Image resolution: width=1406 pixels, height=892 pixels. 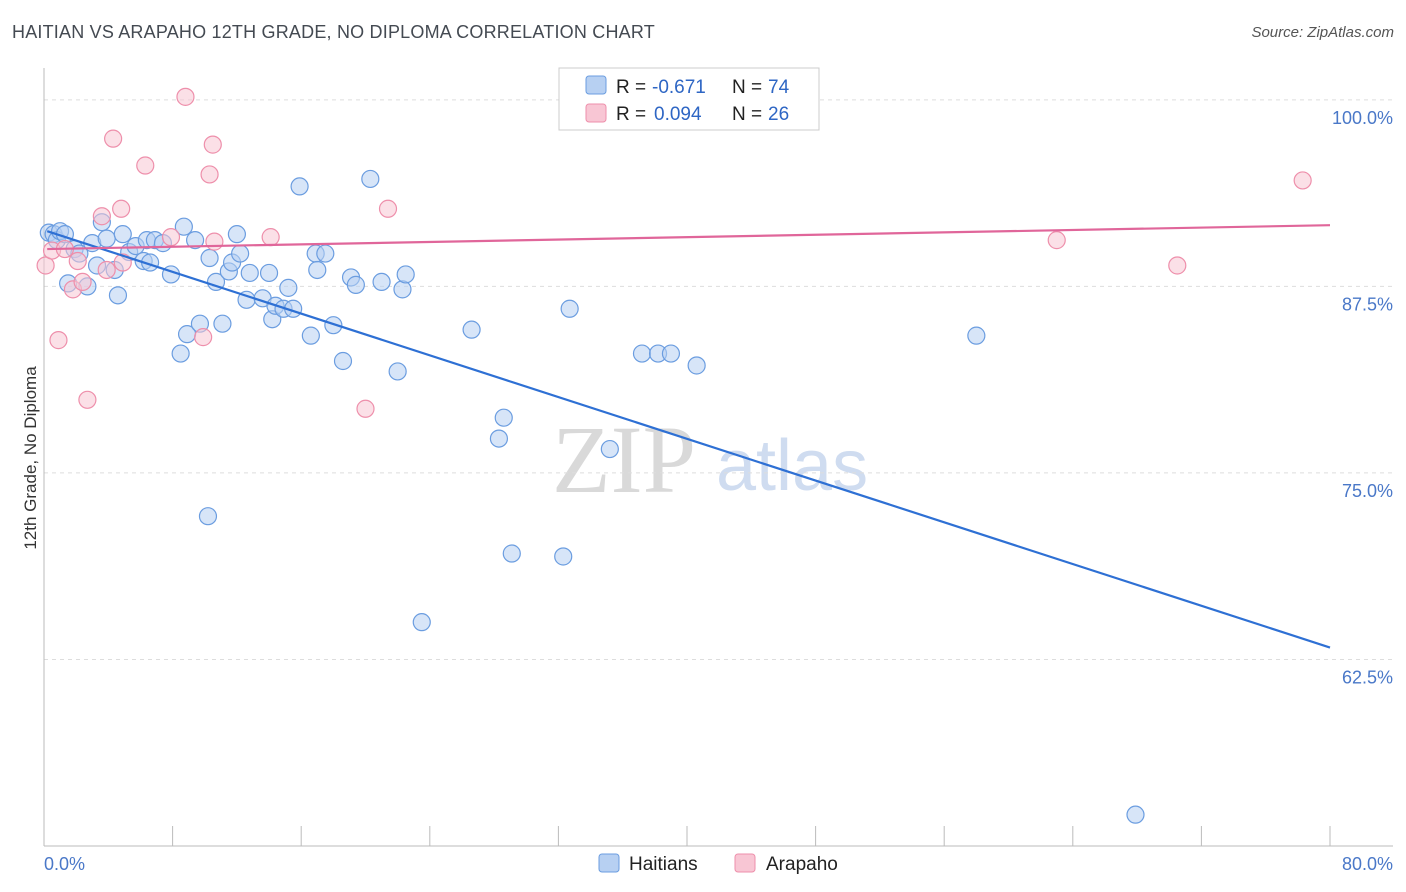 What do you see at coordinates (792, 466) in the screenshot?
I see `watermark-atlas: atlas` at bounding box center [792, 466].